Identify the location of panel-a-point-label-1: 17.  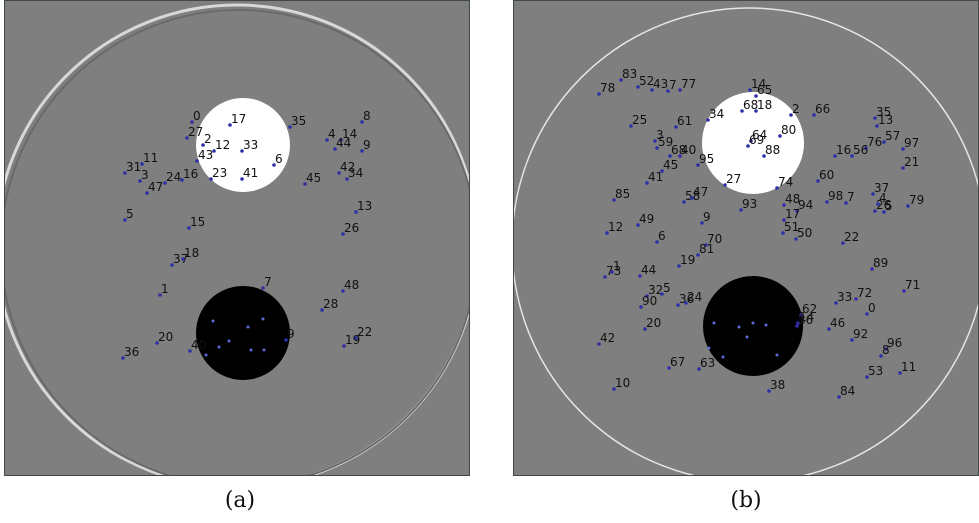
(238, 119).